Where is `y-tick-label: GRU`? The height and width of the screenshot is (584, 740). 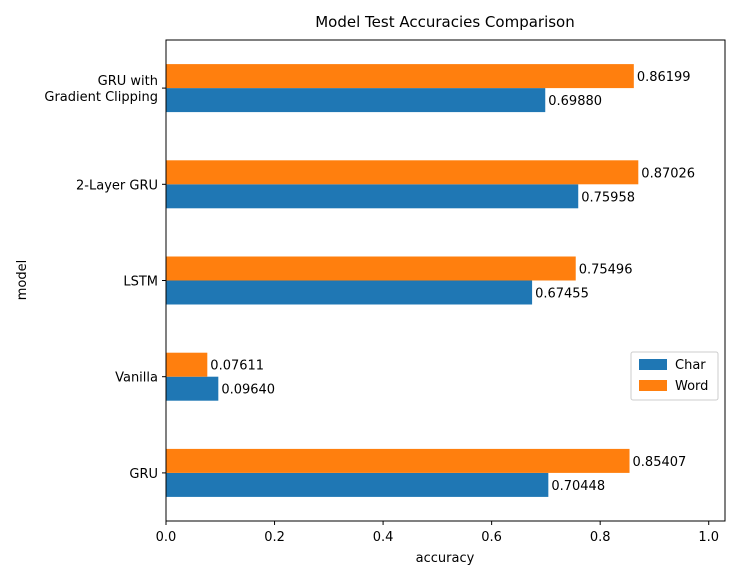 y-tick-label: GRU is located at coordinates (143, 474).